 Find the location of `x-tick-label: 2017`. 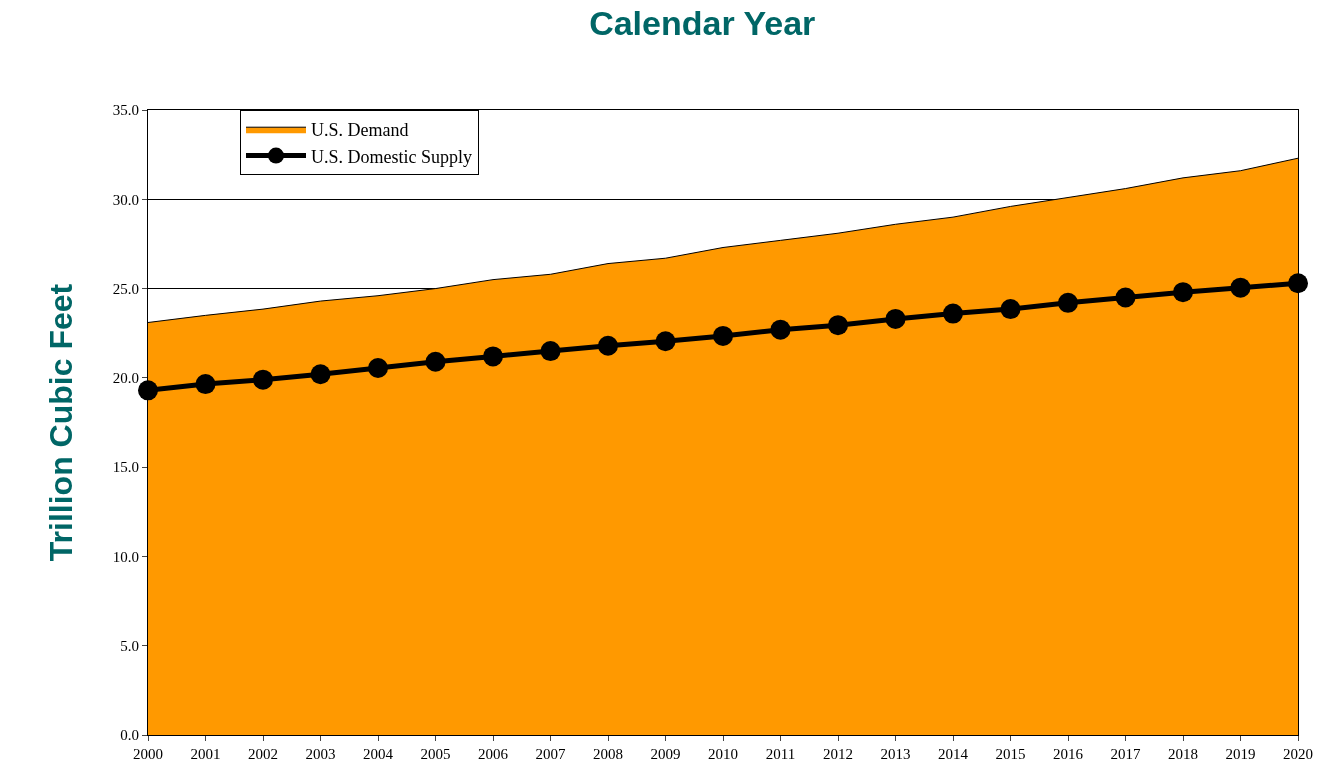

x-tick-label: 2017 is located at coordinates (1125, 754).